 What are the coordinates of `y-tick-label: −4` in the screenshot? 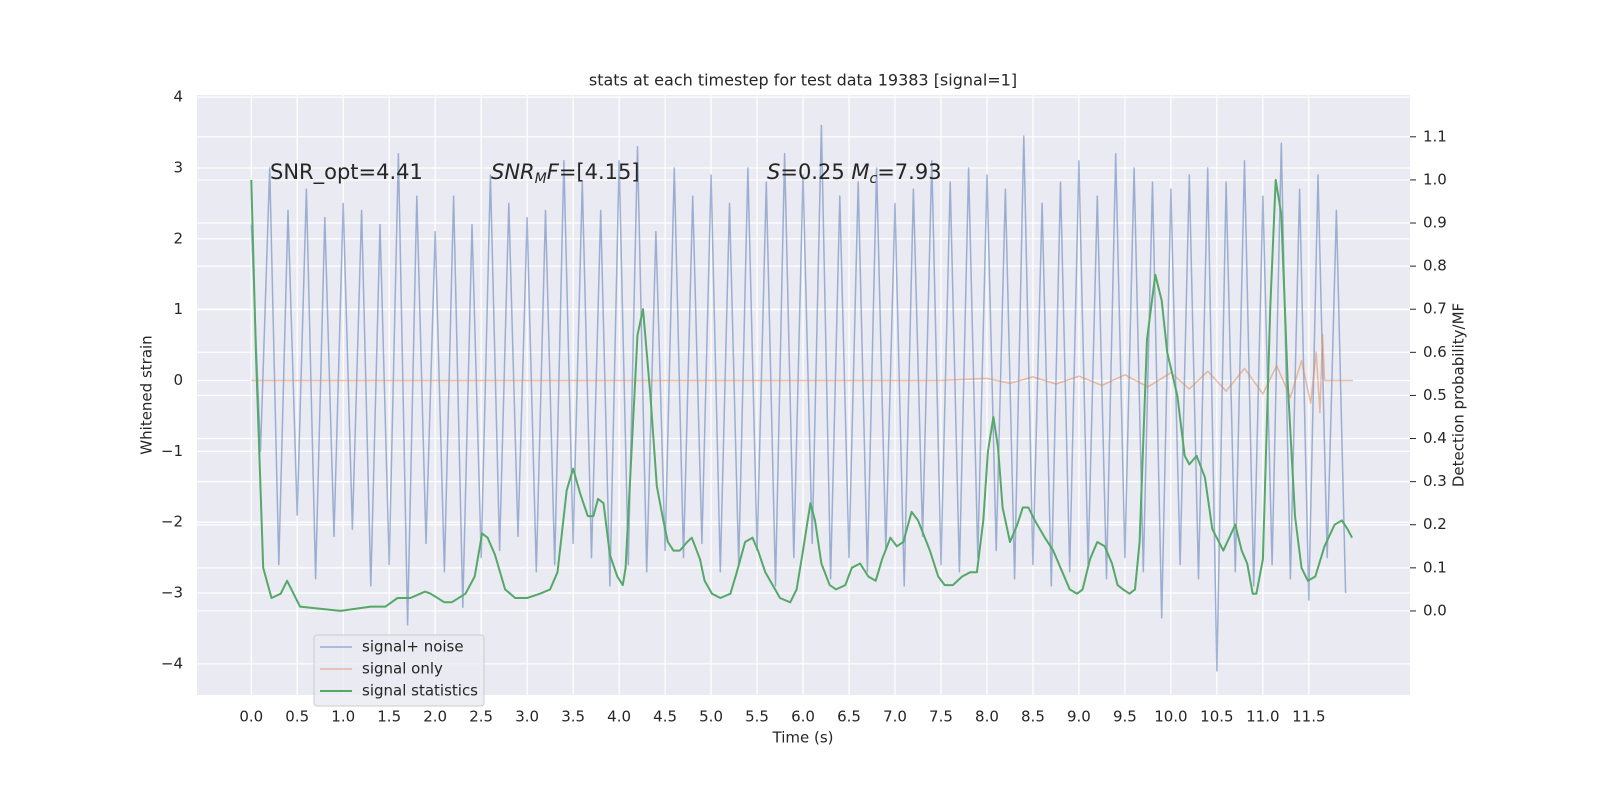 It's located at (172, 663).